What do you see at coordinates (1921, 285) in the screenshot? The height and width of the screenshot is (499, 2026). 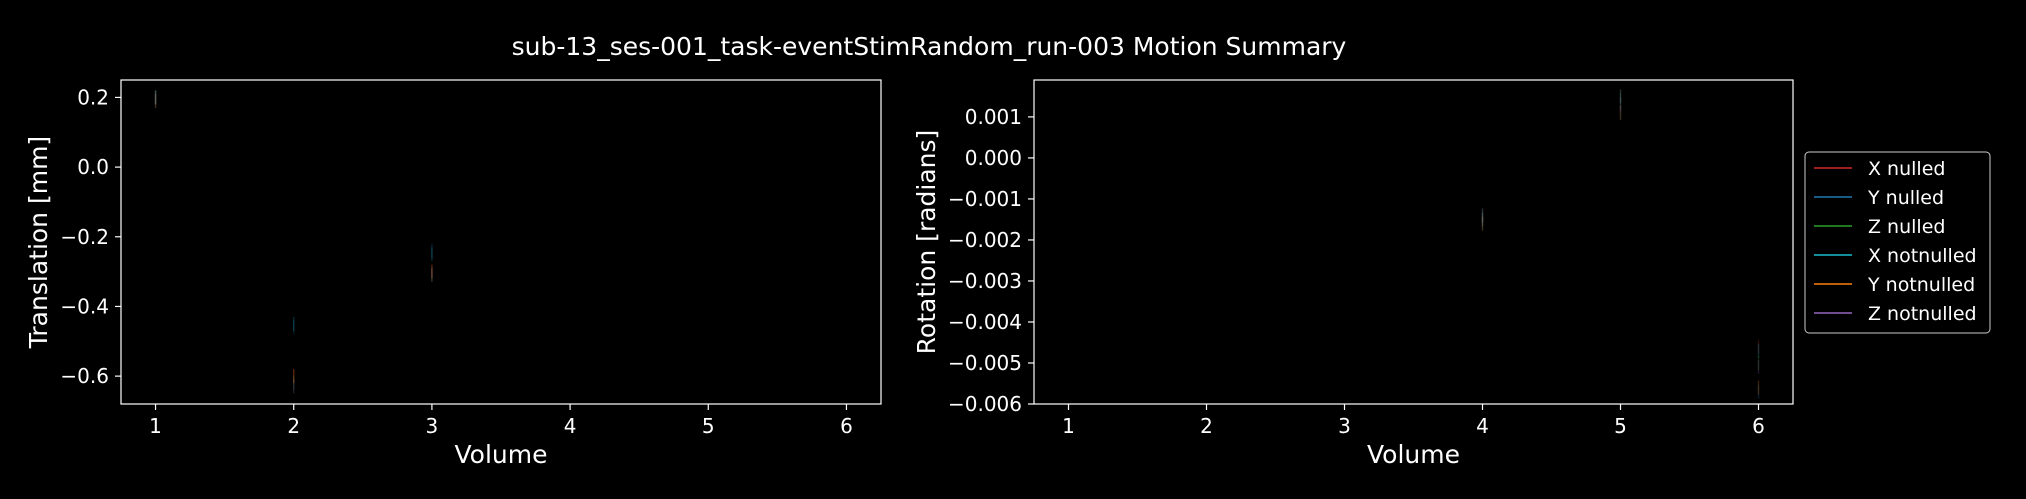 I see `legend-label: Y notnulled` at bounding box center [1921, 285].